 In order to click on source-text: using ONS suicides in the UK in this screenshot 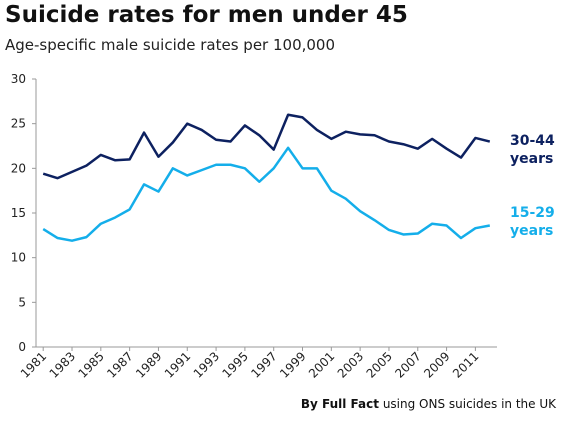, I will do `click(469, 404)`.